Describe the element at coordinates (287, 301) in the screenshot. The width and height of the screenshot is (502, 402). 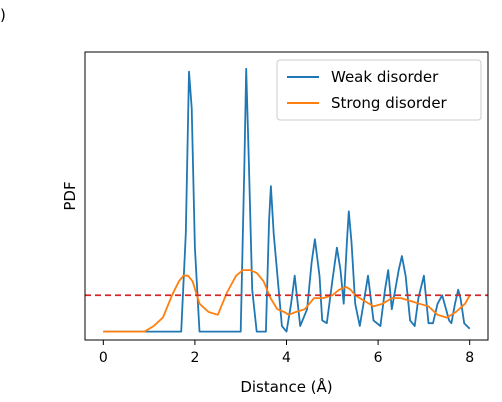
I see `series-line-strong-disorder` at that location.